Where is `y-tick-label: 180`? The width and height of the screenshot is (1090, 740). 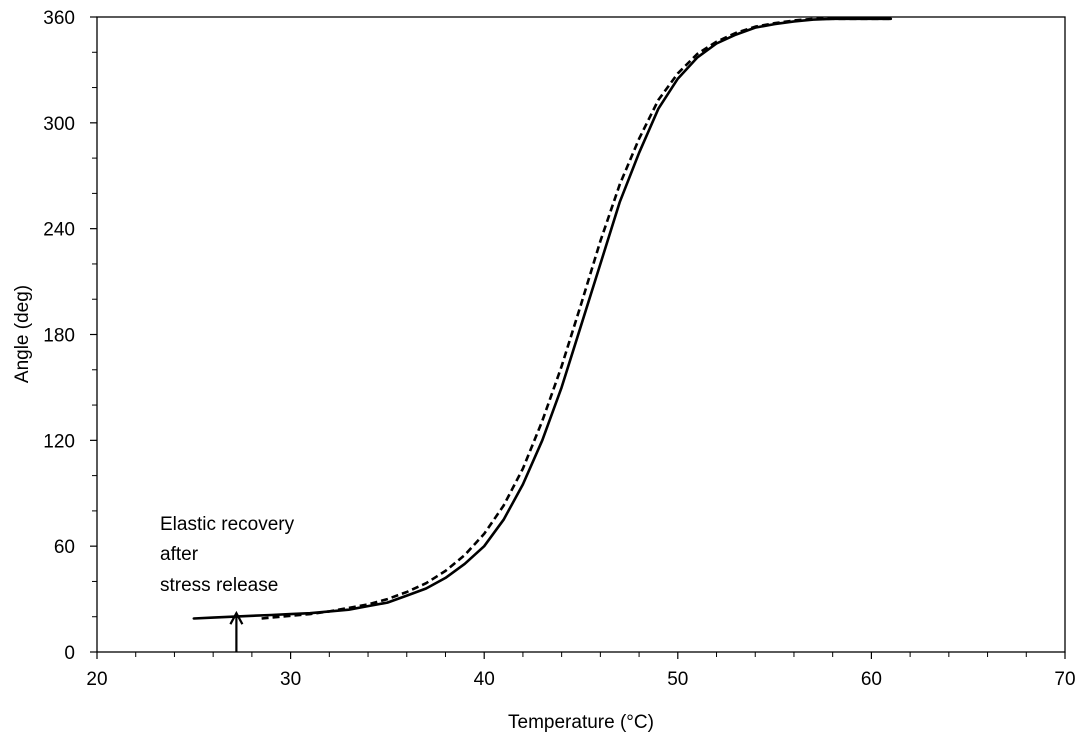
y-tick-label: 180 is located at coordinates (59, 336).